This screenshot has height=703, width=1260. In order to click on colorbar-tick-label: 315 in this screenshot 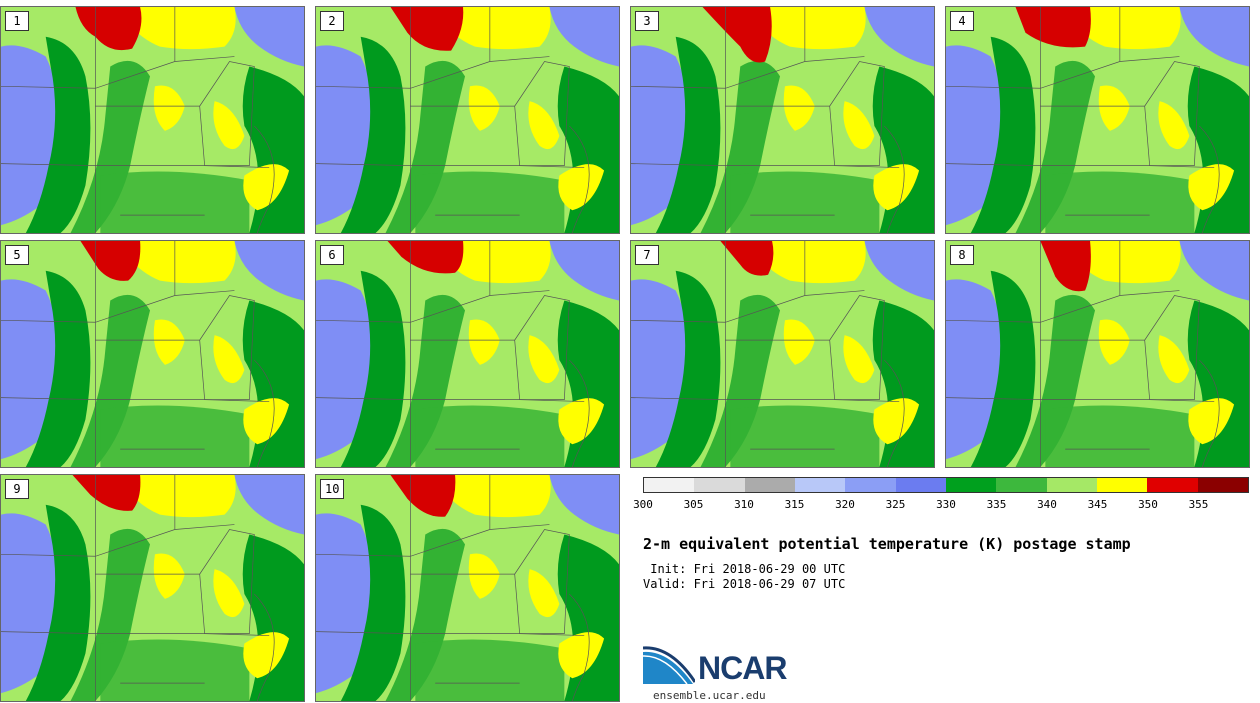, I will do `click(794, 504)`.